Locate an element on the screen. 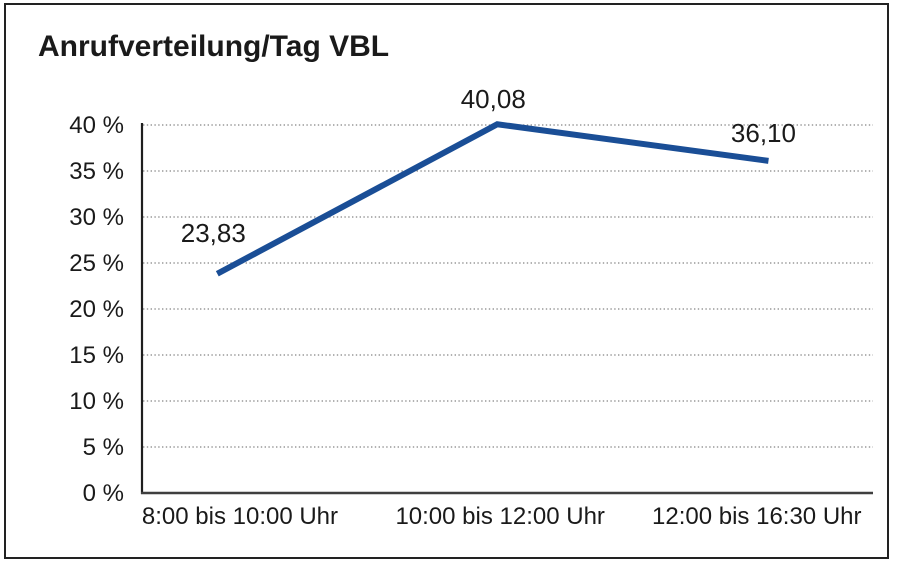  y-tick-label: 10 % is located at coordinates (96, 401).